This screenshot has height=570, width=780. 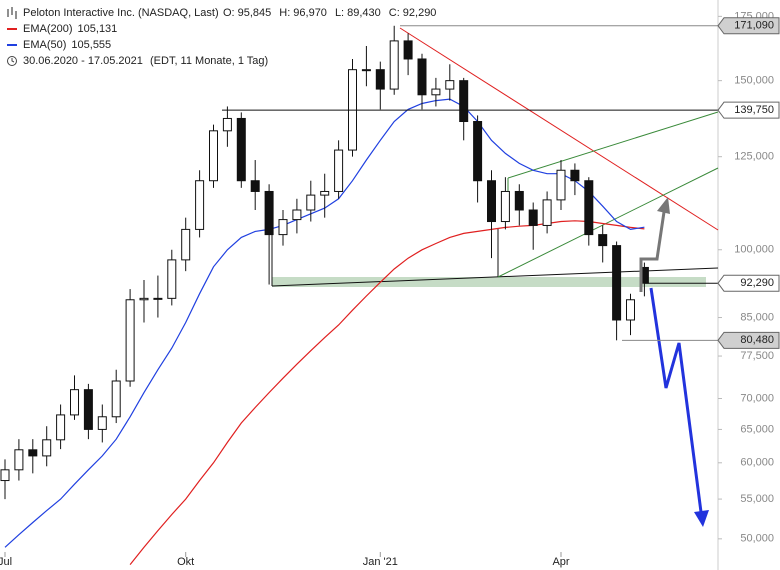 What do you see at coordinates (121, 13) in the screenshot?
I see `title: Peloton Interactive Inc. (NASDAQ, Last)` at bounding box center [121, 13].